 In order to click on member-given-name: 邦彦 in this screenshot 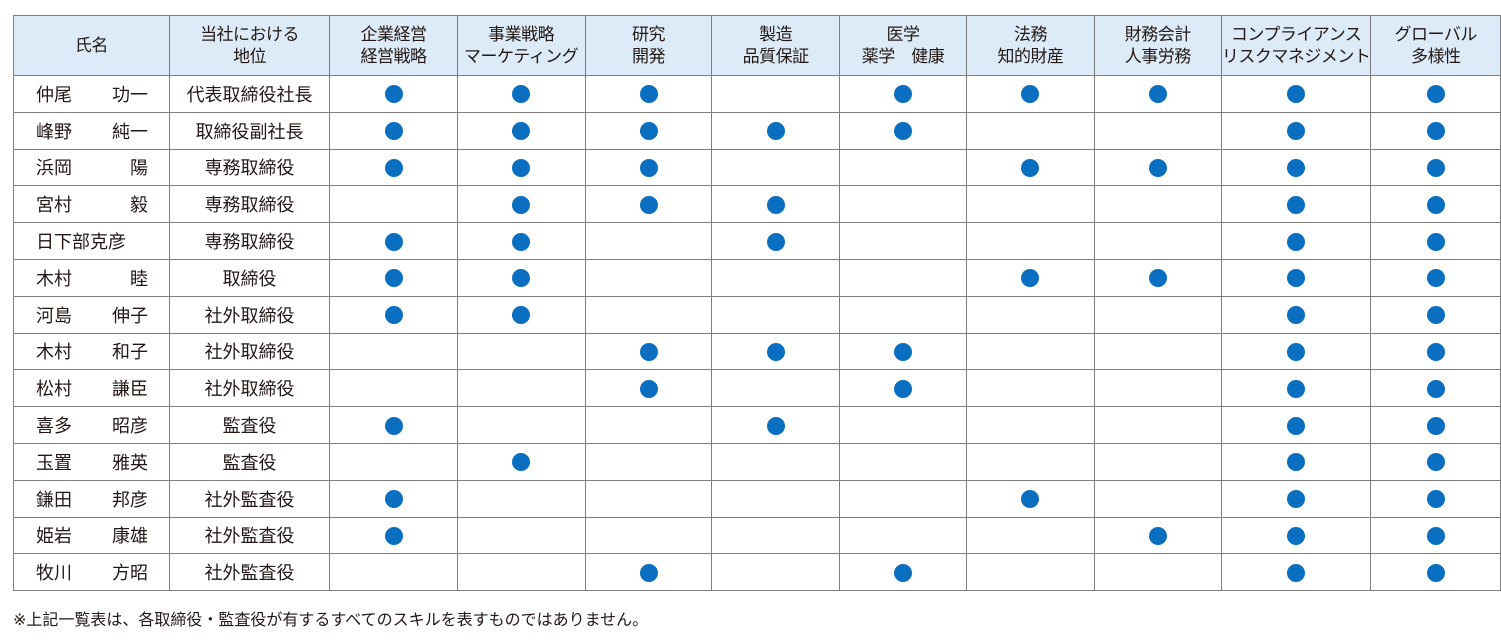, I will do `click(130, 500)`.